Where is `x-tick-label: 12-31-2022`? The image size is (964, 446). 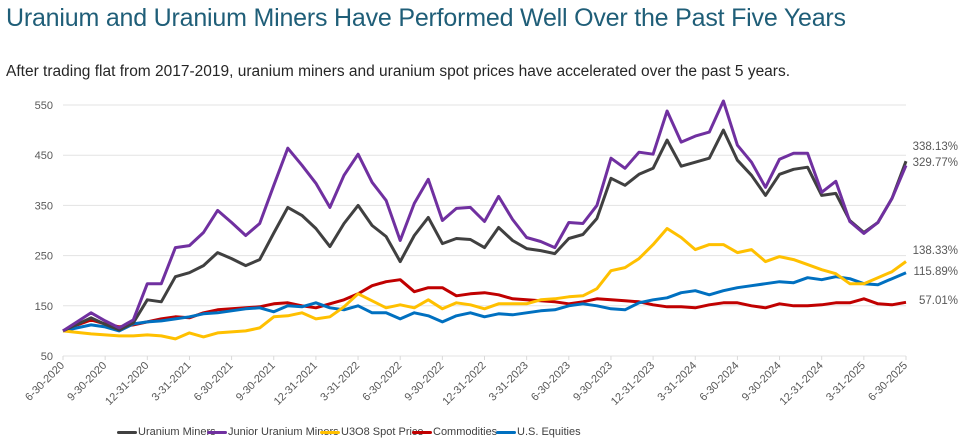
x-tick-label: 12-31-2022 is located at coordinates (464, 384).